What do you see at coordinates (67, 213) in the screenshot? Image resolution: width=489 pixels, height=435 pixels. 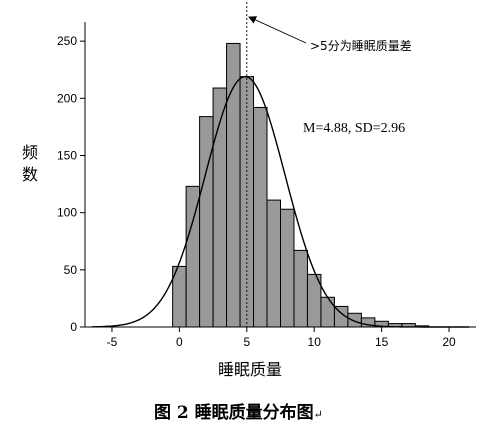 I see `y-tick-label: 100` at bounding box center [67, 213].